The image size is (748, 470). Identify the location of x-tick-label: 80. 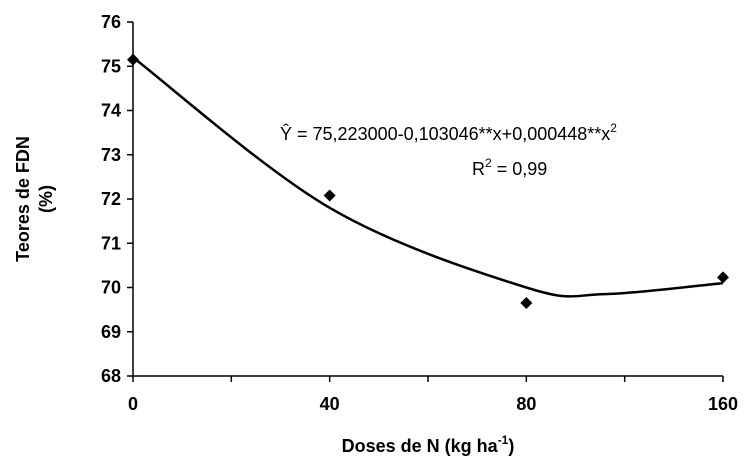
(526, 404).